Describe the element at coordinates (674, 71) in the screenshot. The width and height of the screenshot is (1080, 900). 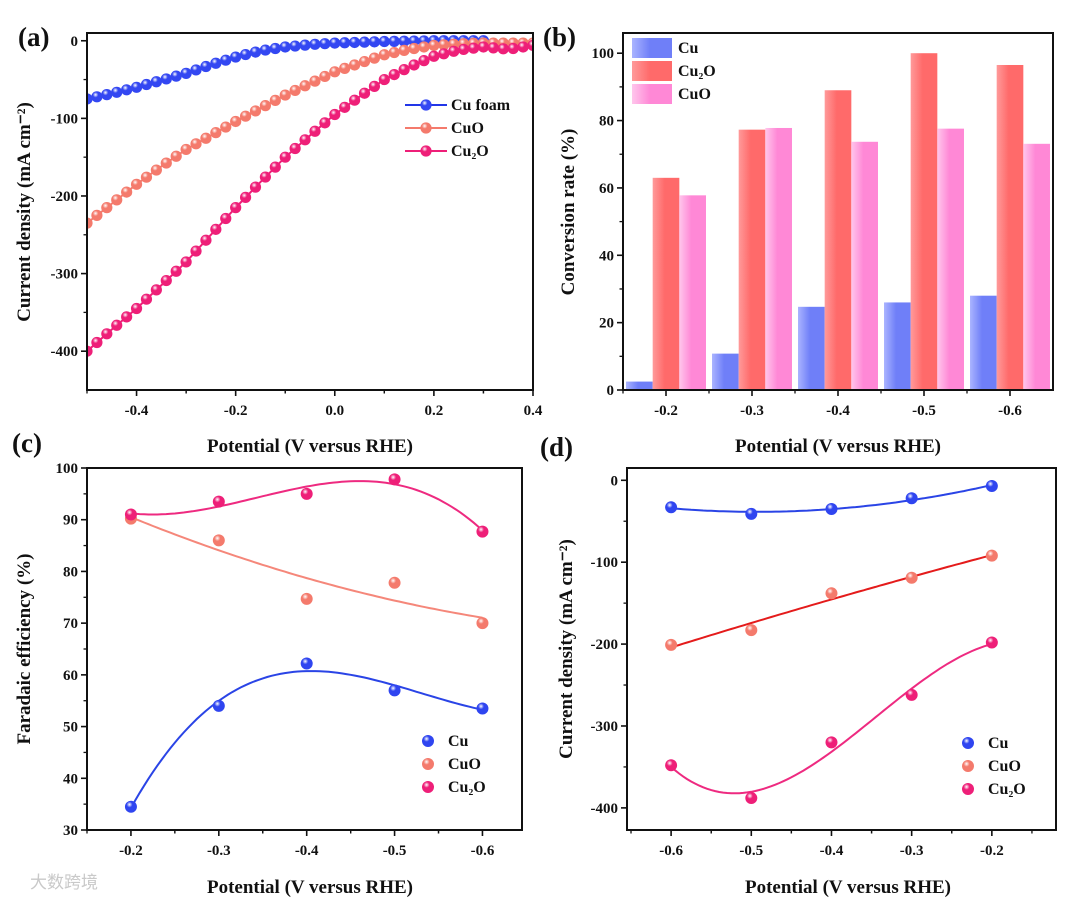
I see `legend: Cu Cu₂O CuO` at that location.